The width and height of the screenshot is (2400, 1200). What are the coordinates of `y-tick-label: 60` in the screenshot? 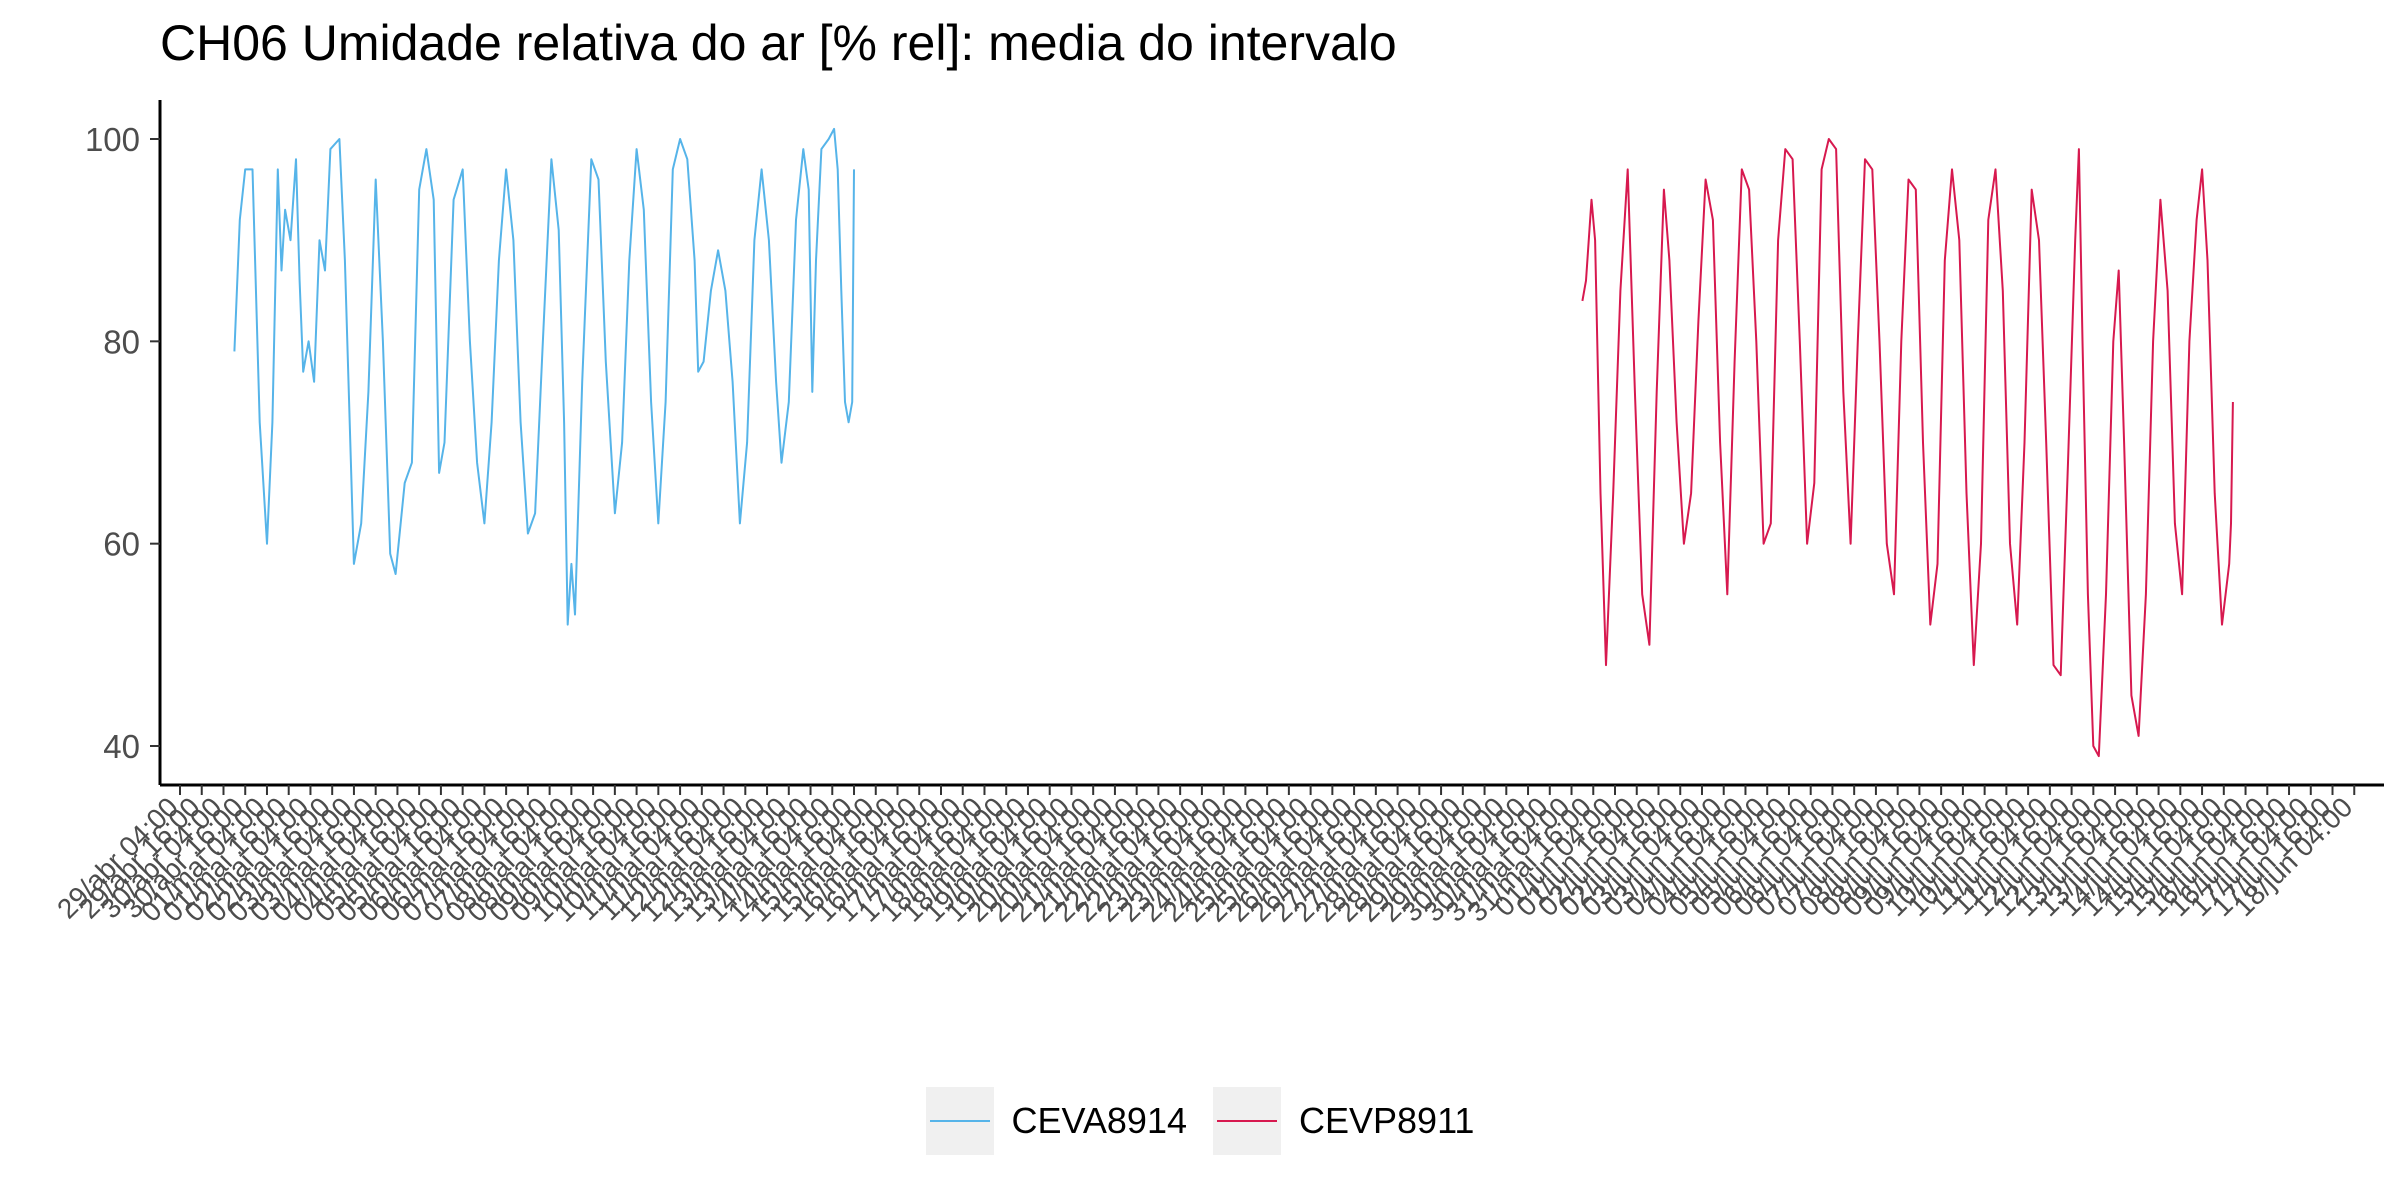 It's located at (121, 544).